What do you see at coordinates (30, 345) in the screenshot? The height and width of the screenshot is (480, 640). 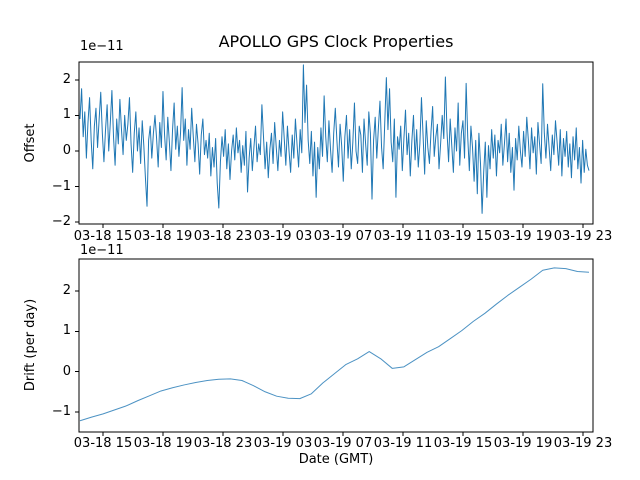 I see `y-axis-label-drift: Drift (per day)` at bounding box center [30, 345].